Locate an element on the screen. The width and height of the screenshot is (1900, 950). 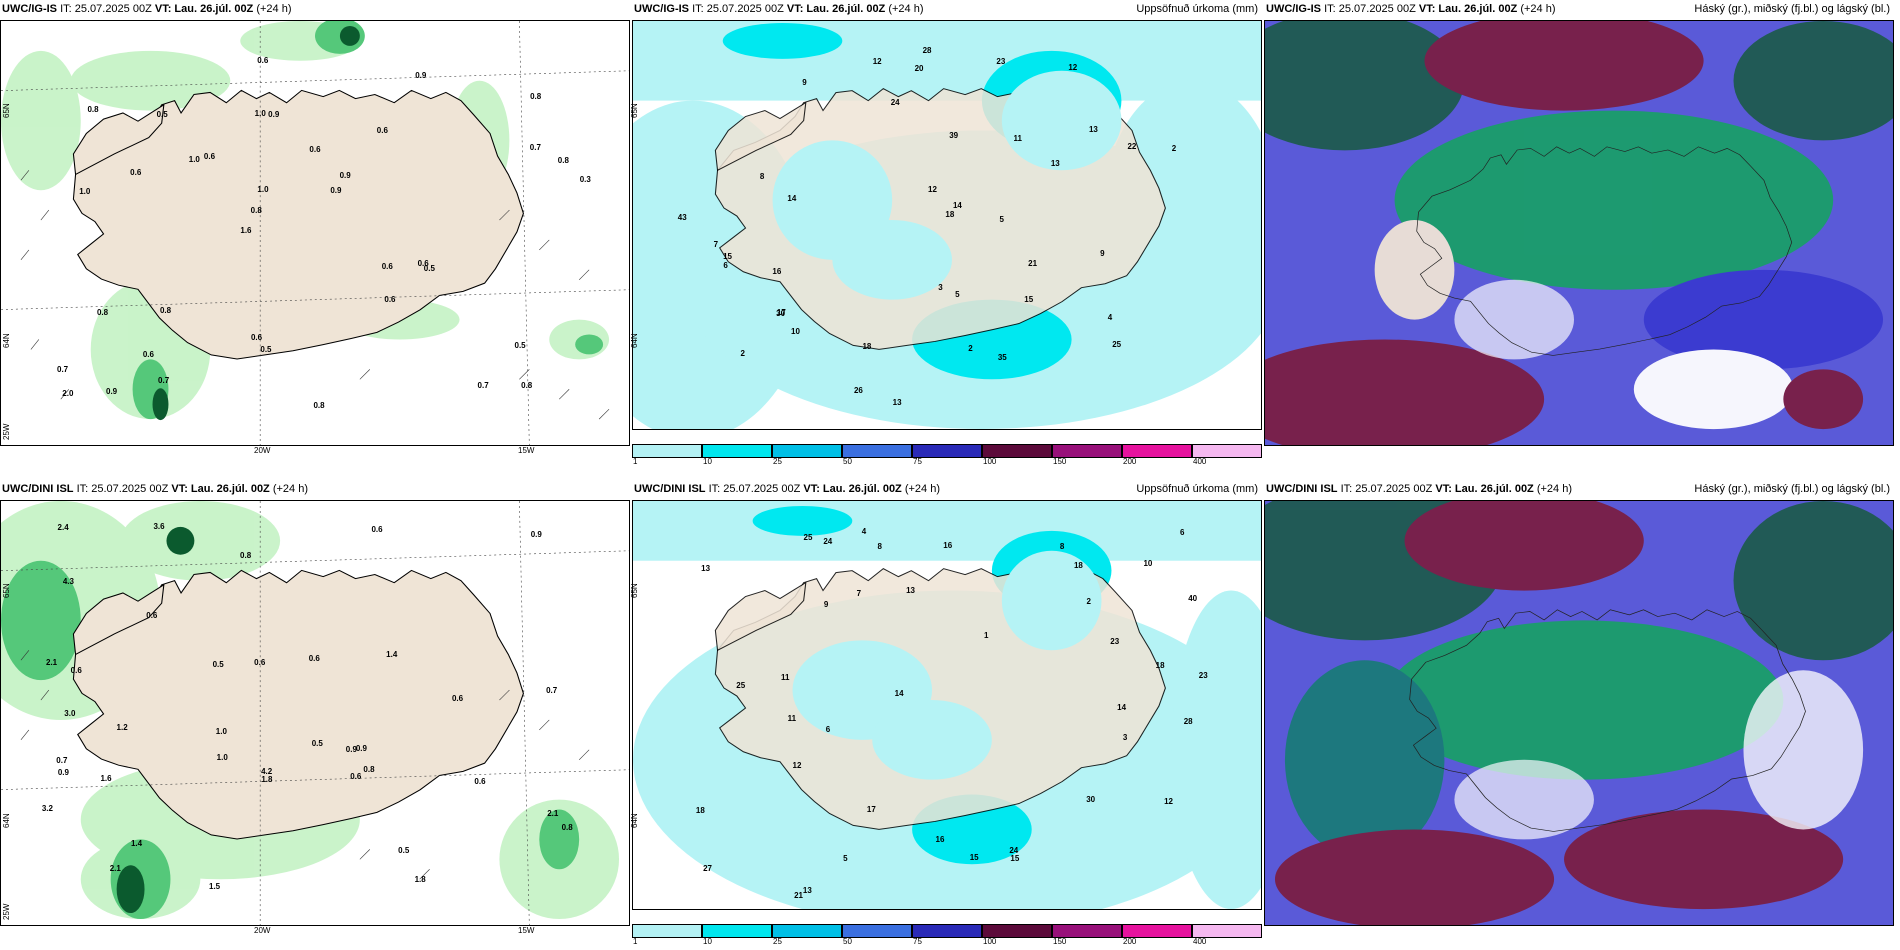
map-value-label: 20 is located at coordinates (919, 68).